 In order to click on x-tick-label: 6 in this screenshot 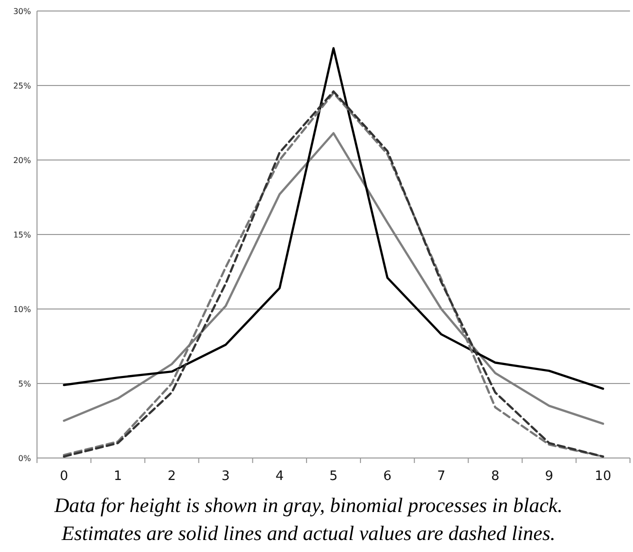, I will do `click(387, 476)`.